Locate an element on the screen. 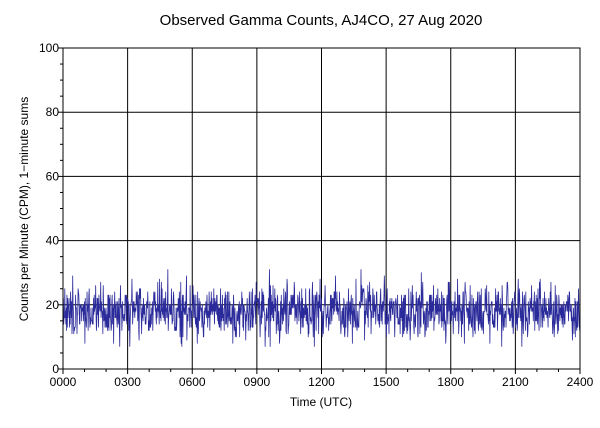 The width and height of the screenshot is (600, 428). x-axis-ticks: 0000 0300 0600 0900 1200 1500 1800 2100 2400 is located at coordinates (322, 379).